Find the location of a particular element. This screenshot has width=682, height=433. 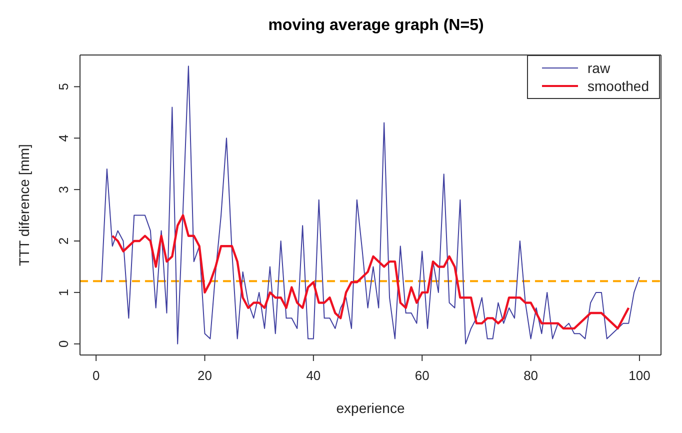

x-tick-label: 60 is located at coordinates (422, 376).